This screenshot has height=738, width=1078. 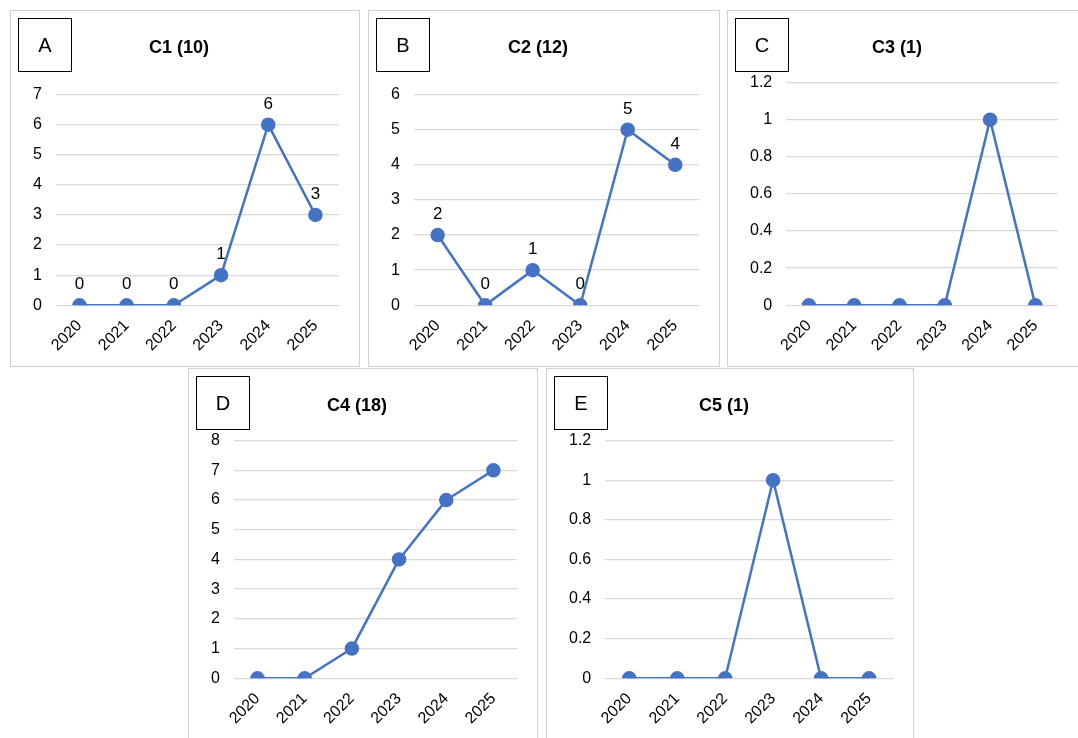 What do you see at coordinates (675, 144) in the screenshot?
I see `data-label: 4` at bounding box center [675, 144].